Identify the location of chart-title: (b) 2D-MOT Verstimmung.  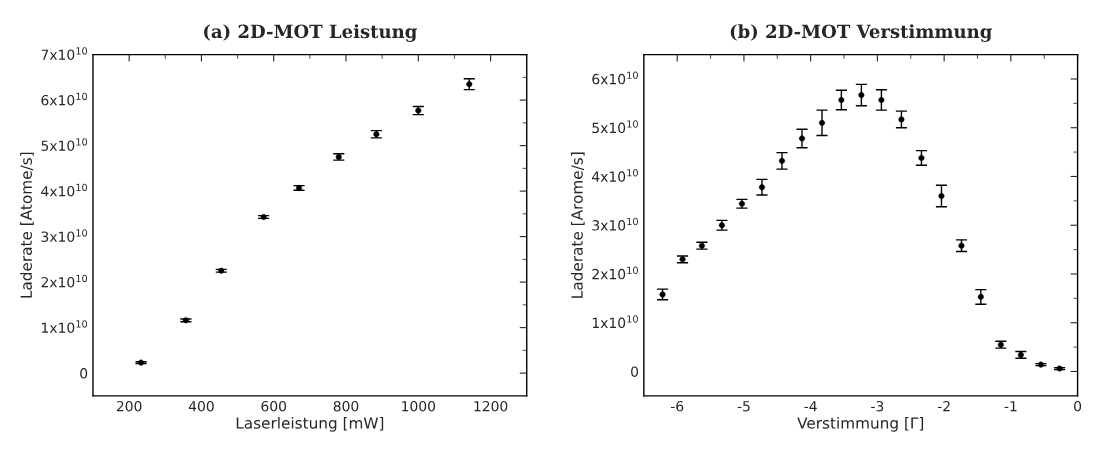
(861, 33).